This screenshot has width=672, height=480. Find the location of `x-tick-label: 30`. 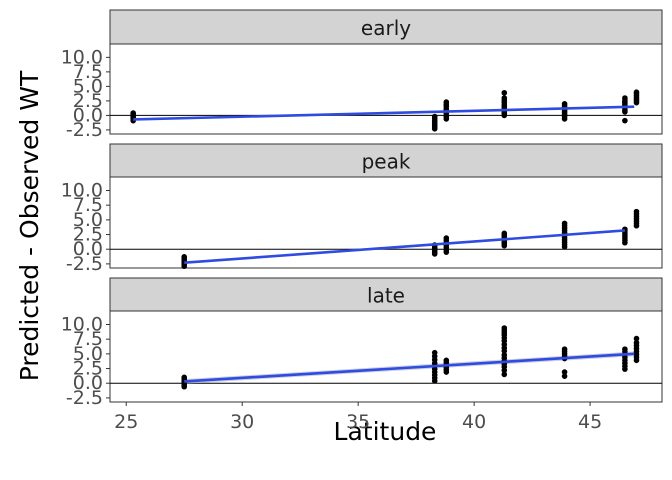

x-tick-label: 30 is located at coordinates (242, 422).